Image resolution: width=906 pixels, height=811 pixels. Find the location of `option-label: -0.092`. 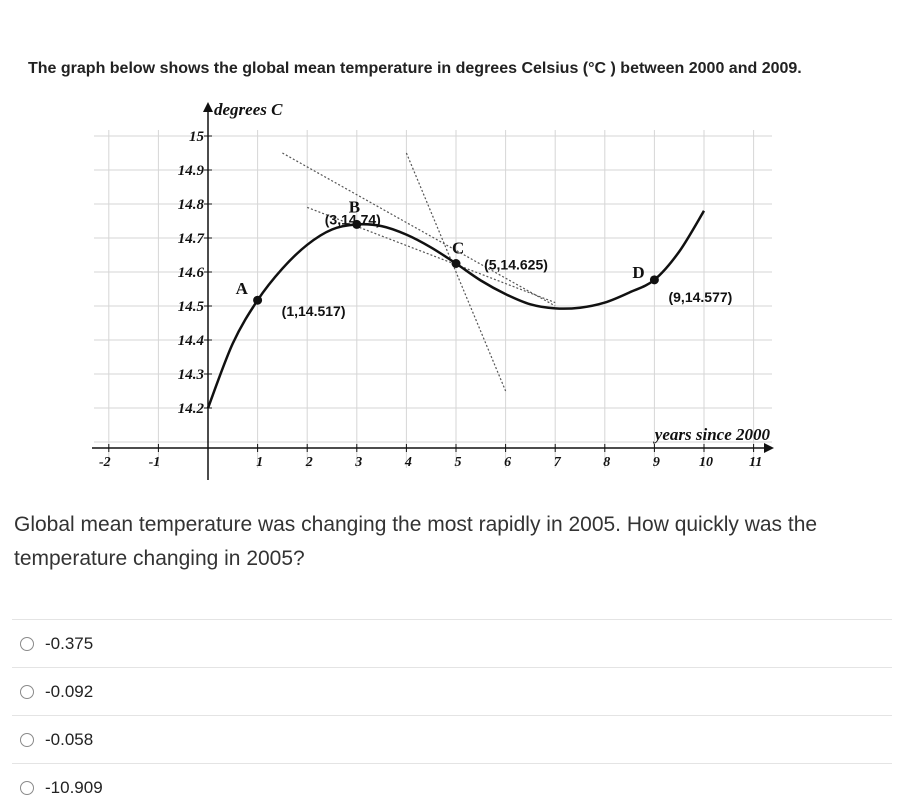

option-label: -0.092 is located at coordinates (69, 691).